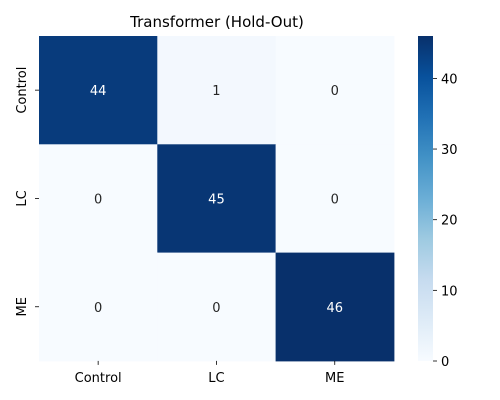 This screenshot has width=500, height=400. Describe the element at coordinates (445, 362) in the screenshot. I see `colorbar-tick-label: 0` at that location.